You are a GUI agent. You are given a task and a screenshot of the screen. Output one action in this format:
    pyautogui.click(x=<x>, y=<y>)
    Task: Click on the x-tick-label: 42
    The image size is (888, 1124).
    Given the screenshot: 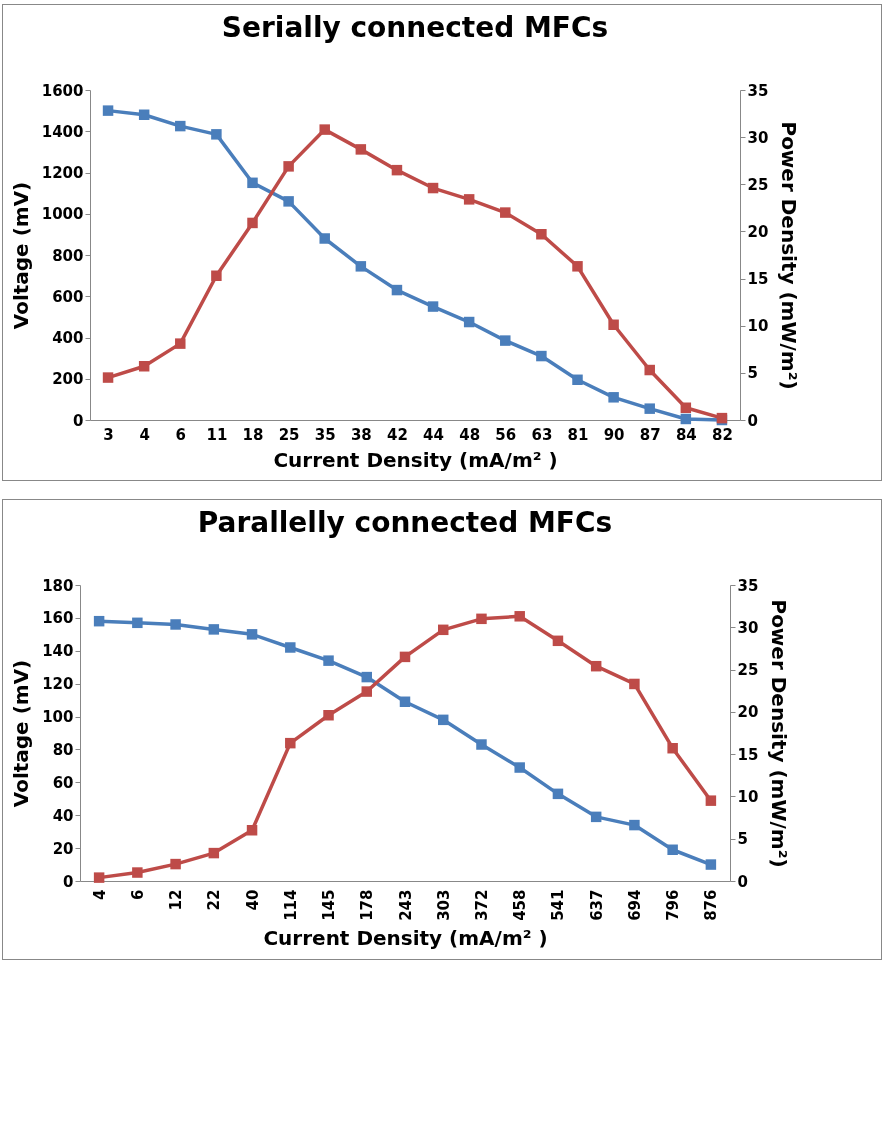 What is the action you would take?
    pyautogui.click(x=397, y=434)
    